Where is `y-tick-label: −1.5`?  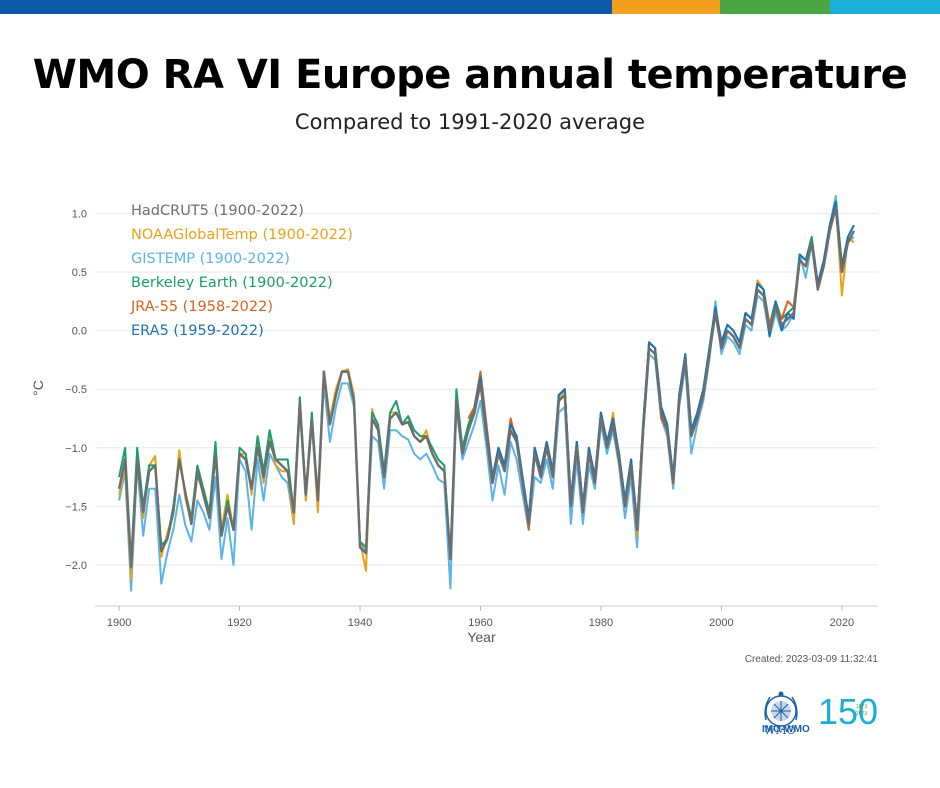 y-tick-label: −1.5 is located at coordinates (76, 507).